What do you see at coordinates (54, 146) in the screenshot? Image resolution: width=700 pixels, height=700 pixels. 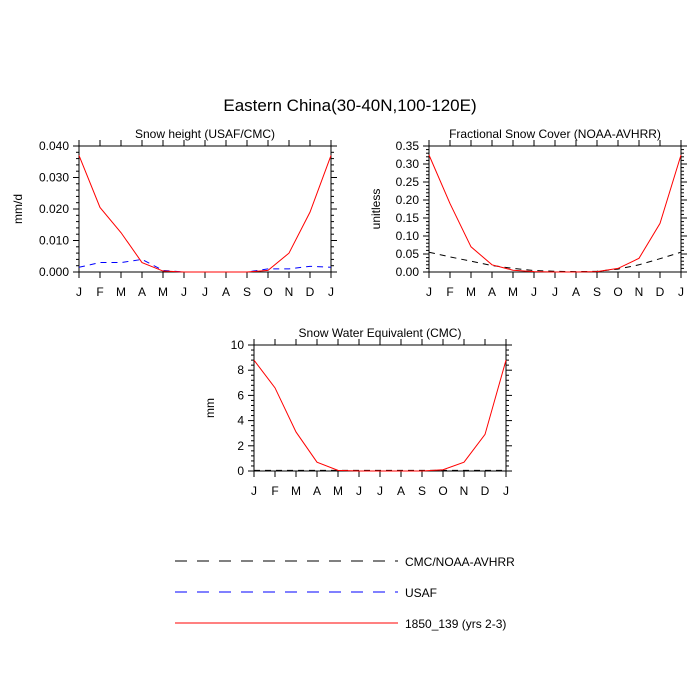 I see `y-tick-label: 0.040` at bounding box center [54, 146].